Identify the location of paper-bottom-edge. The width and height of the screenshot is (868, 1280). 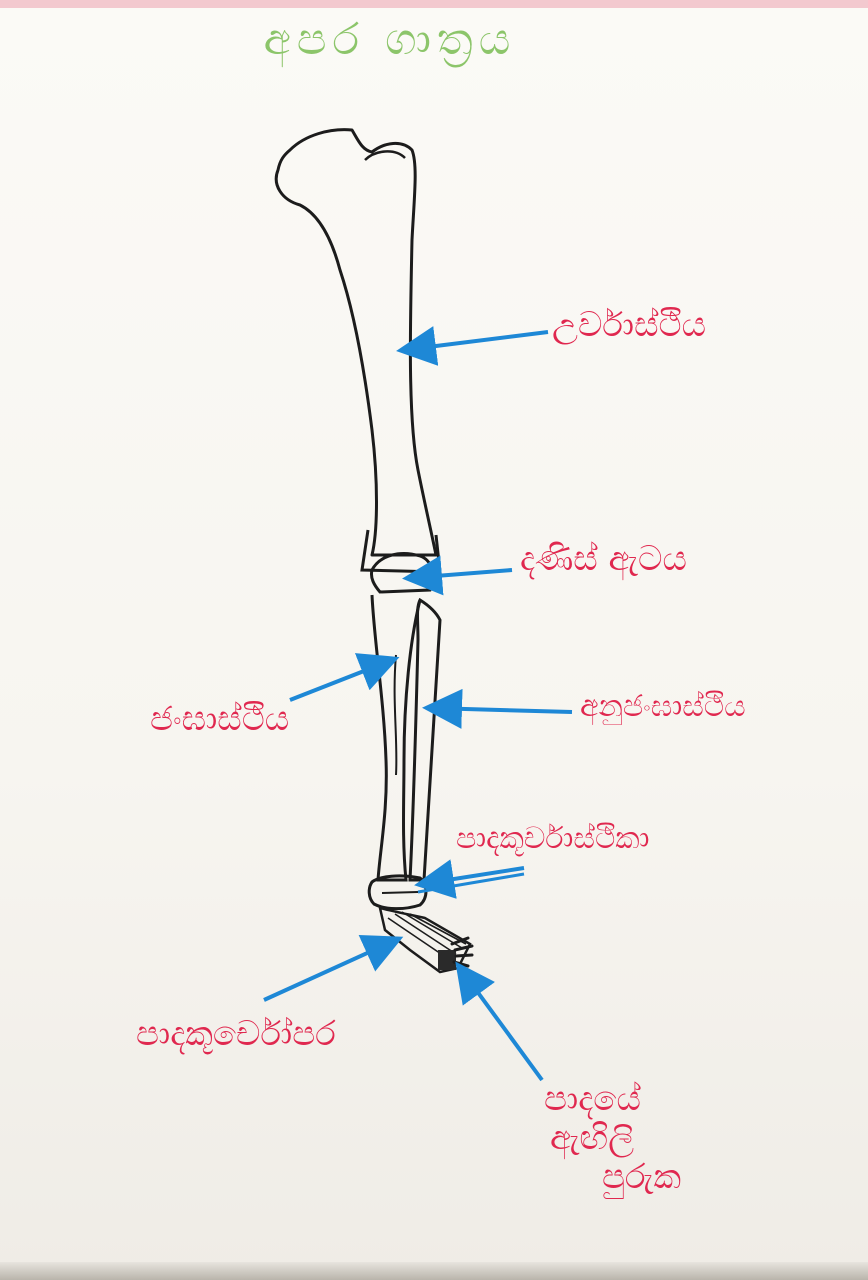
(434, 1271).